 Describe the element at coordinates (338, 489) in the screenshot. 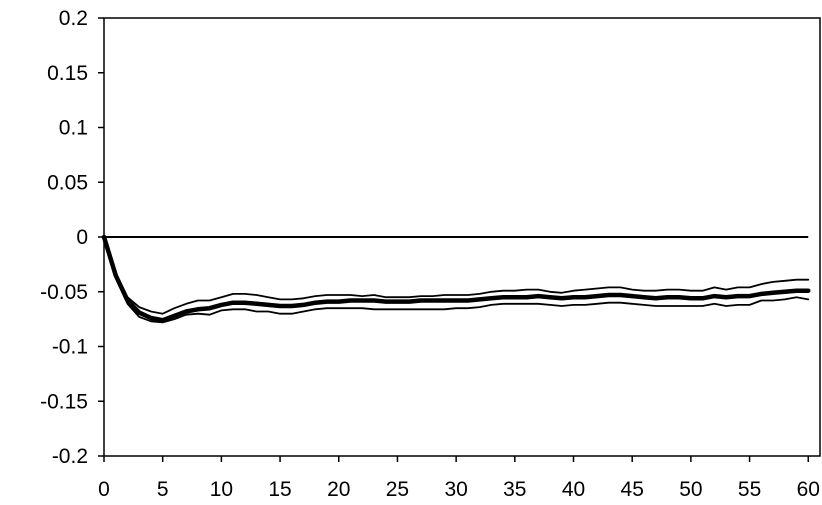

I see `x-tick-label: 20` at that location.